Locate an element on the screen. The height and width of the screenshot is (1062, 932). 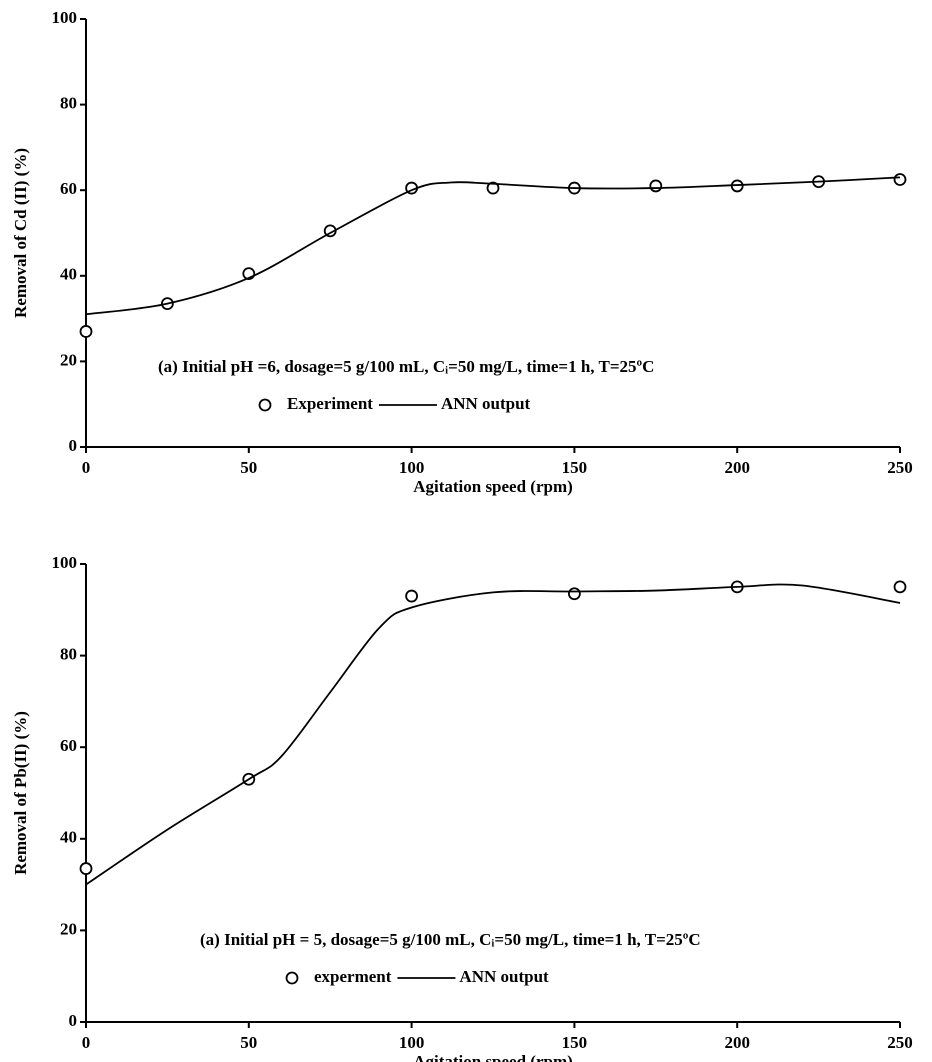
ann-line is located at coordinates (493, 246).